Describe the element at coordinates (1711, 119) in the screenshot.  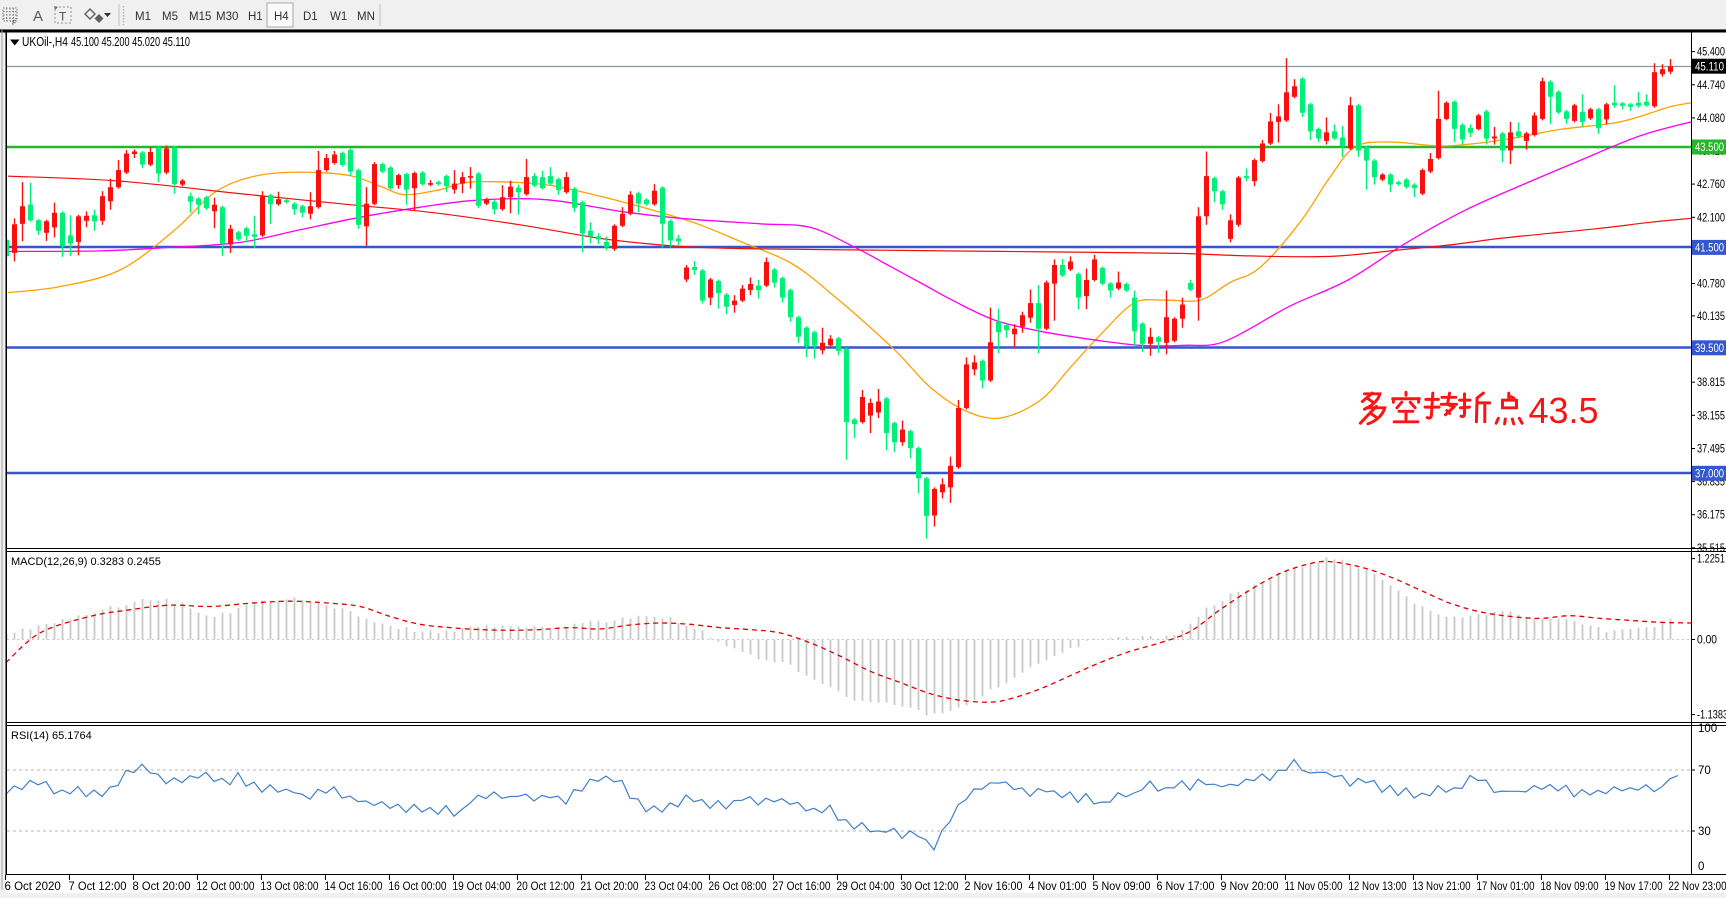
I see `svg-text: 44.080` at that location.